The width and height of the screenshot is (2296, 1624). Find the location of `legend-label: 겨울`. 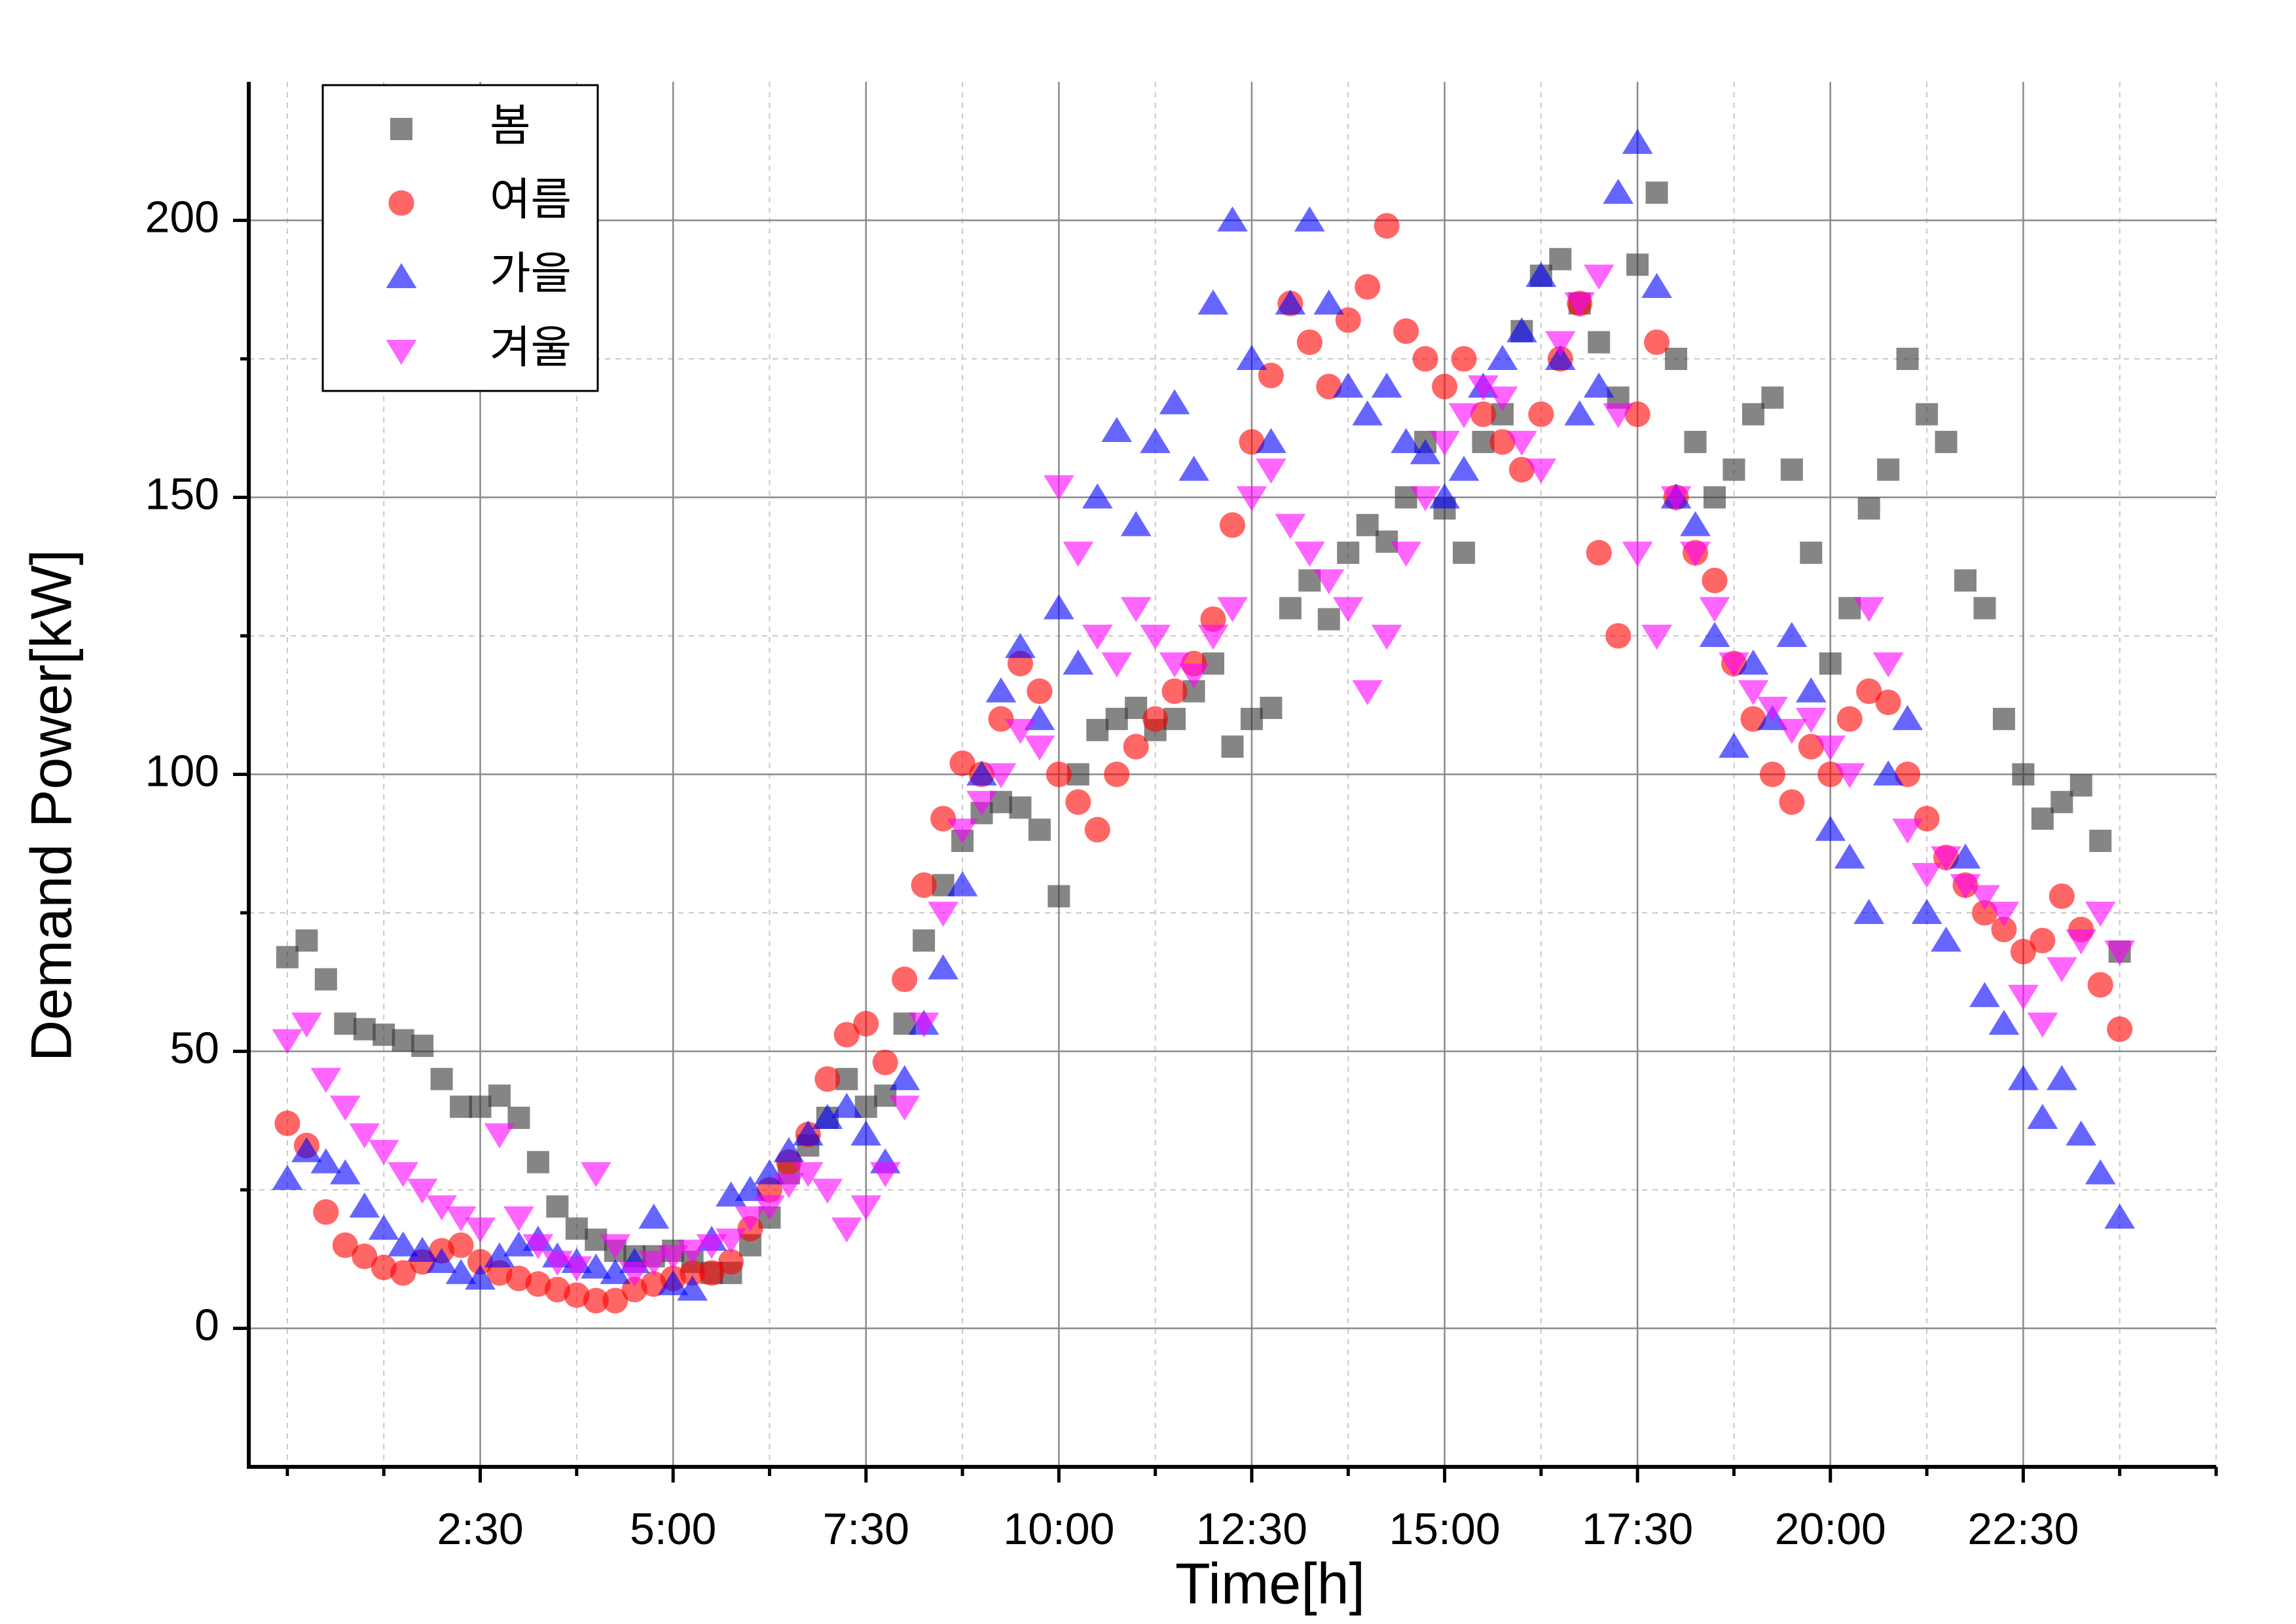

legend-label: 겨울 is located at coordinates (531, 348).